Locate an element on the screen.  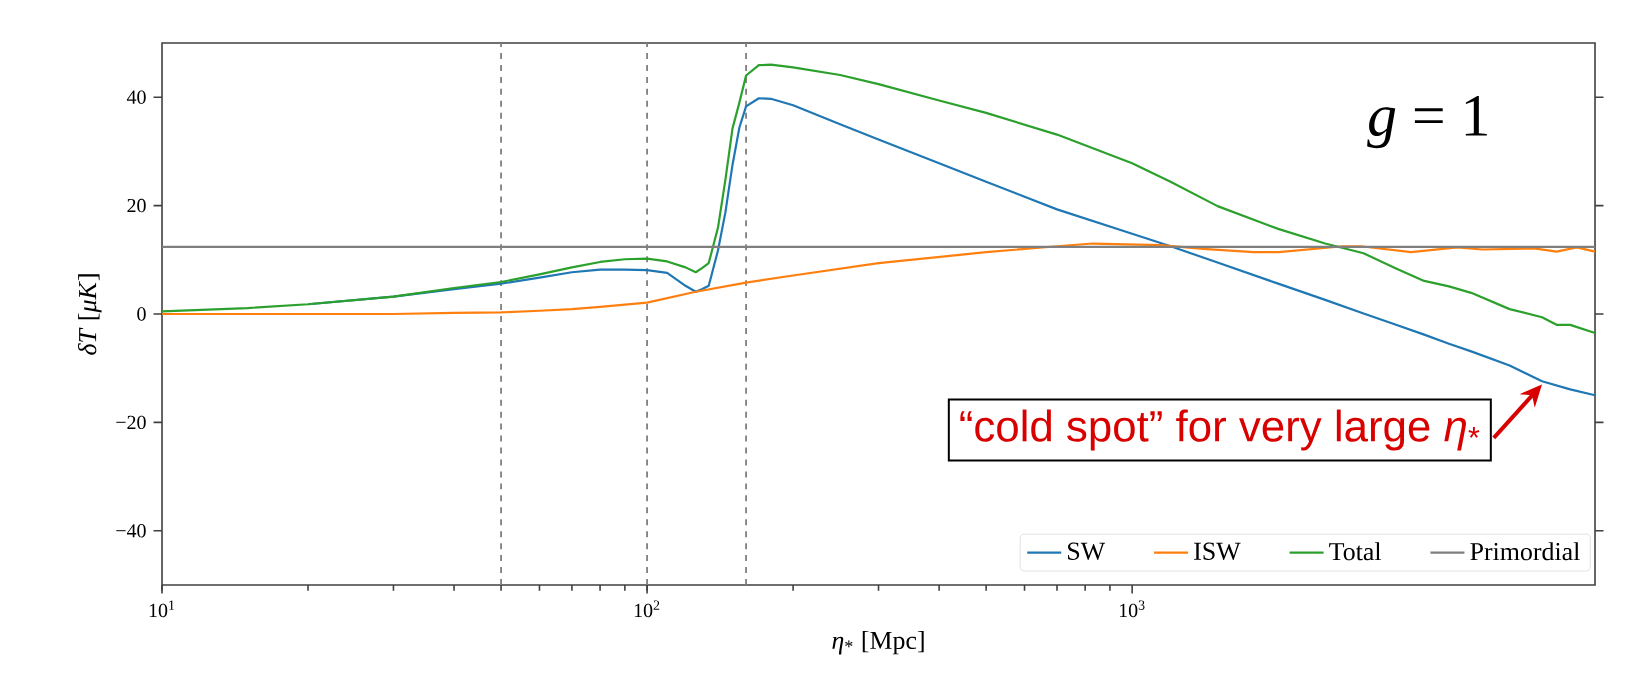
x-axis-title: η$_{*}$ [Mpc] is located at coordinates (878, 642).